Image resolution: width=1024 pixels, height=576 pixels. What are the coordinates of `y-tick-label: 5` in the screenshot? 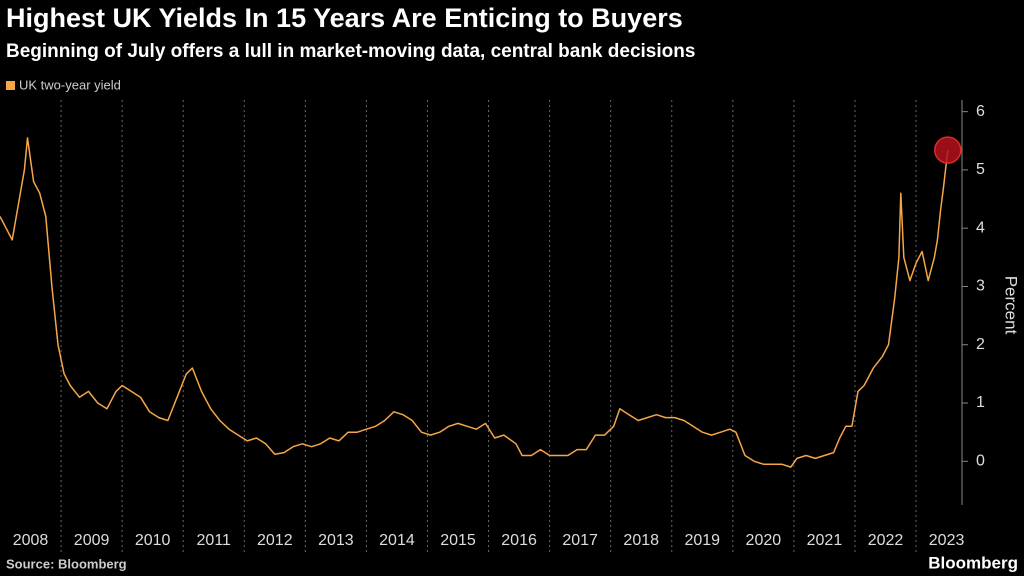 It's located at (980, 169).